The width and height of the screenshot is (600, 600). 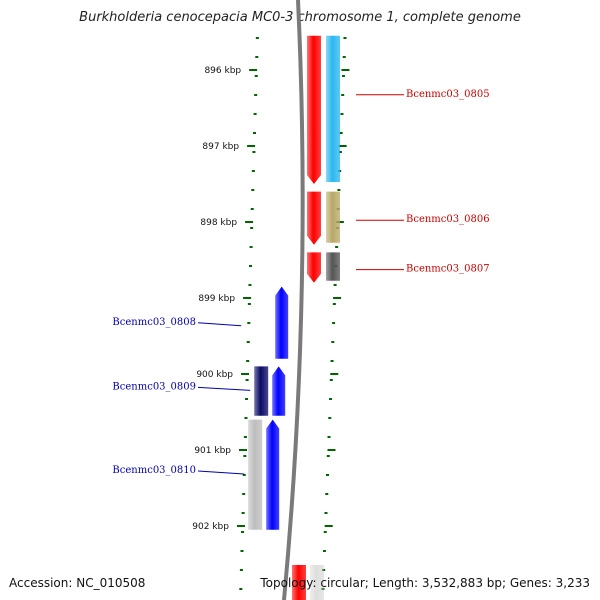 What do you see at coordinates (221, 472) in the screenshot?
I see `gene-bcenmc03_0810-leader` at bounding box center [221, 472].